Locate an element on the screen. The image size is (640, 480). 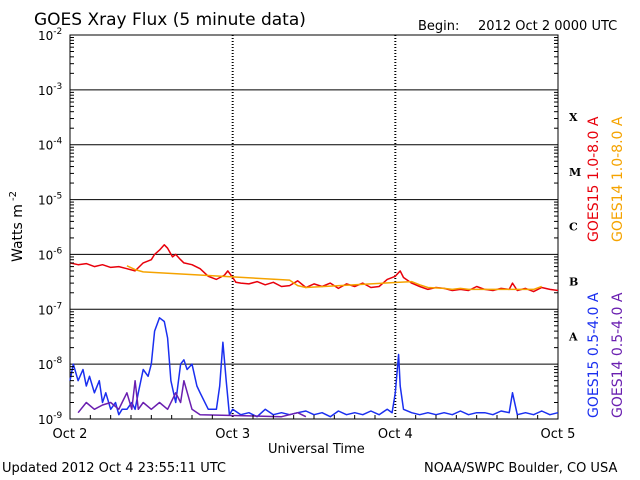
y-tick-label-2: 10⁻⁴ is located at coordinates (50, 145).